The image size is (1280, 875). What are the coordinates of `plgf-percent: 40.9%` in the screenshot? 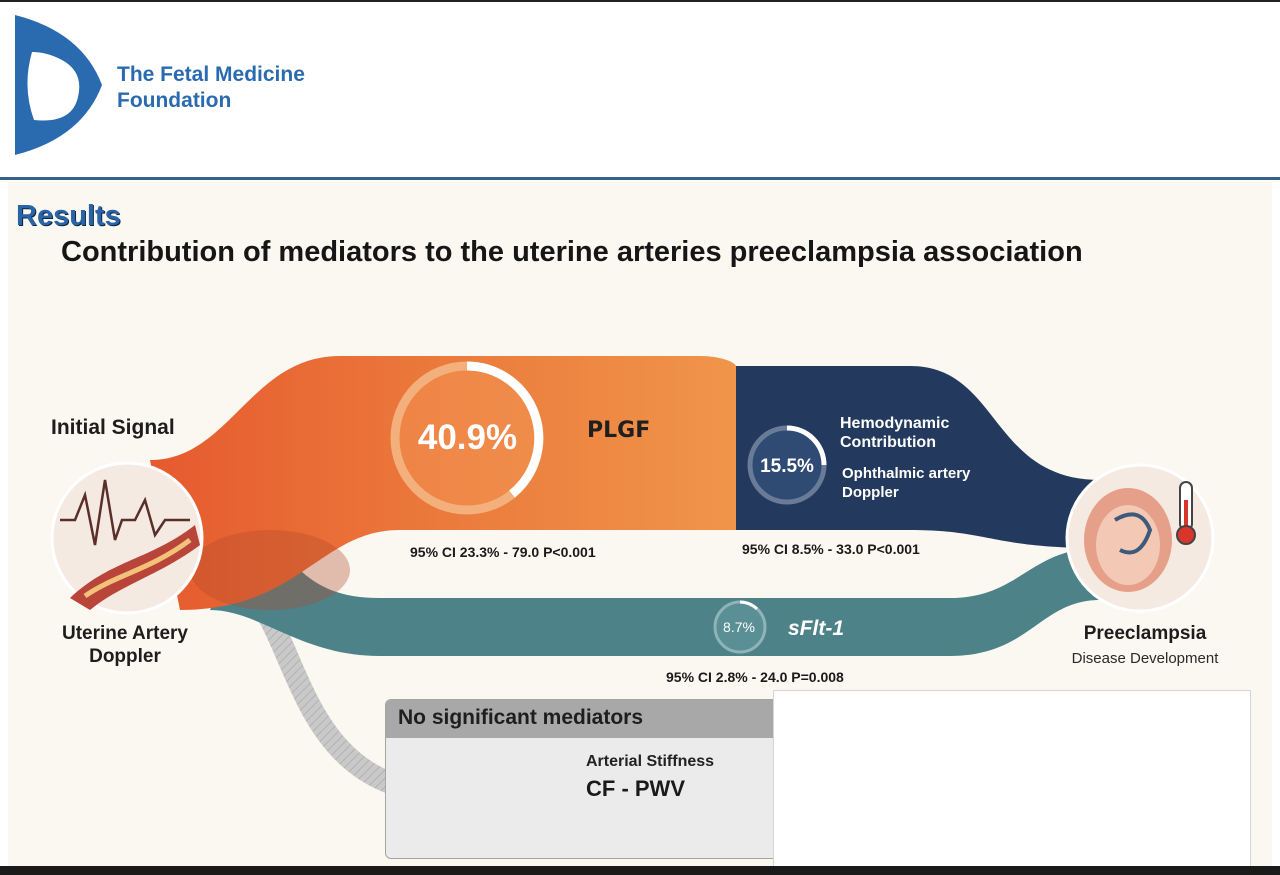 It's located at (467, 437).